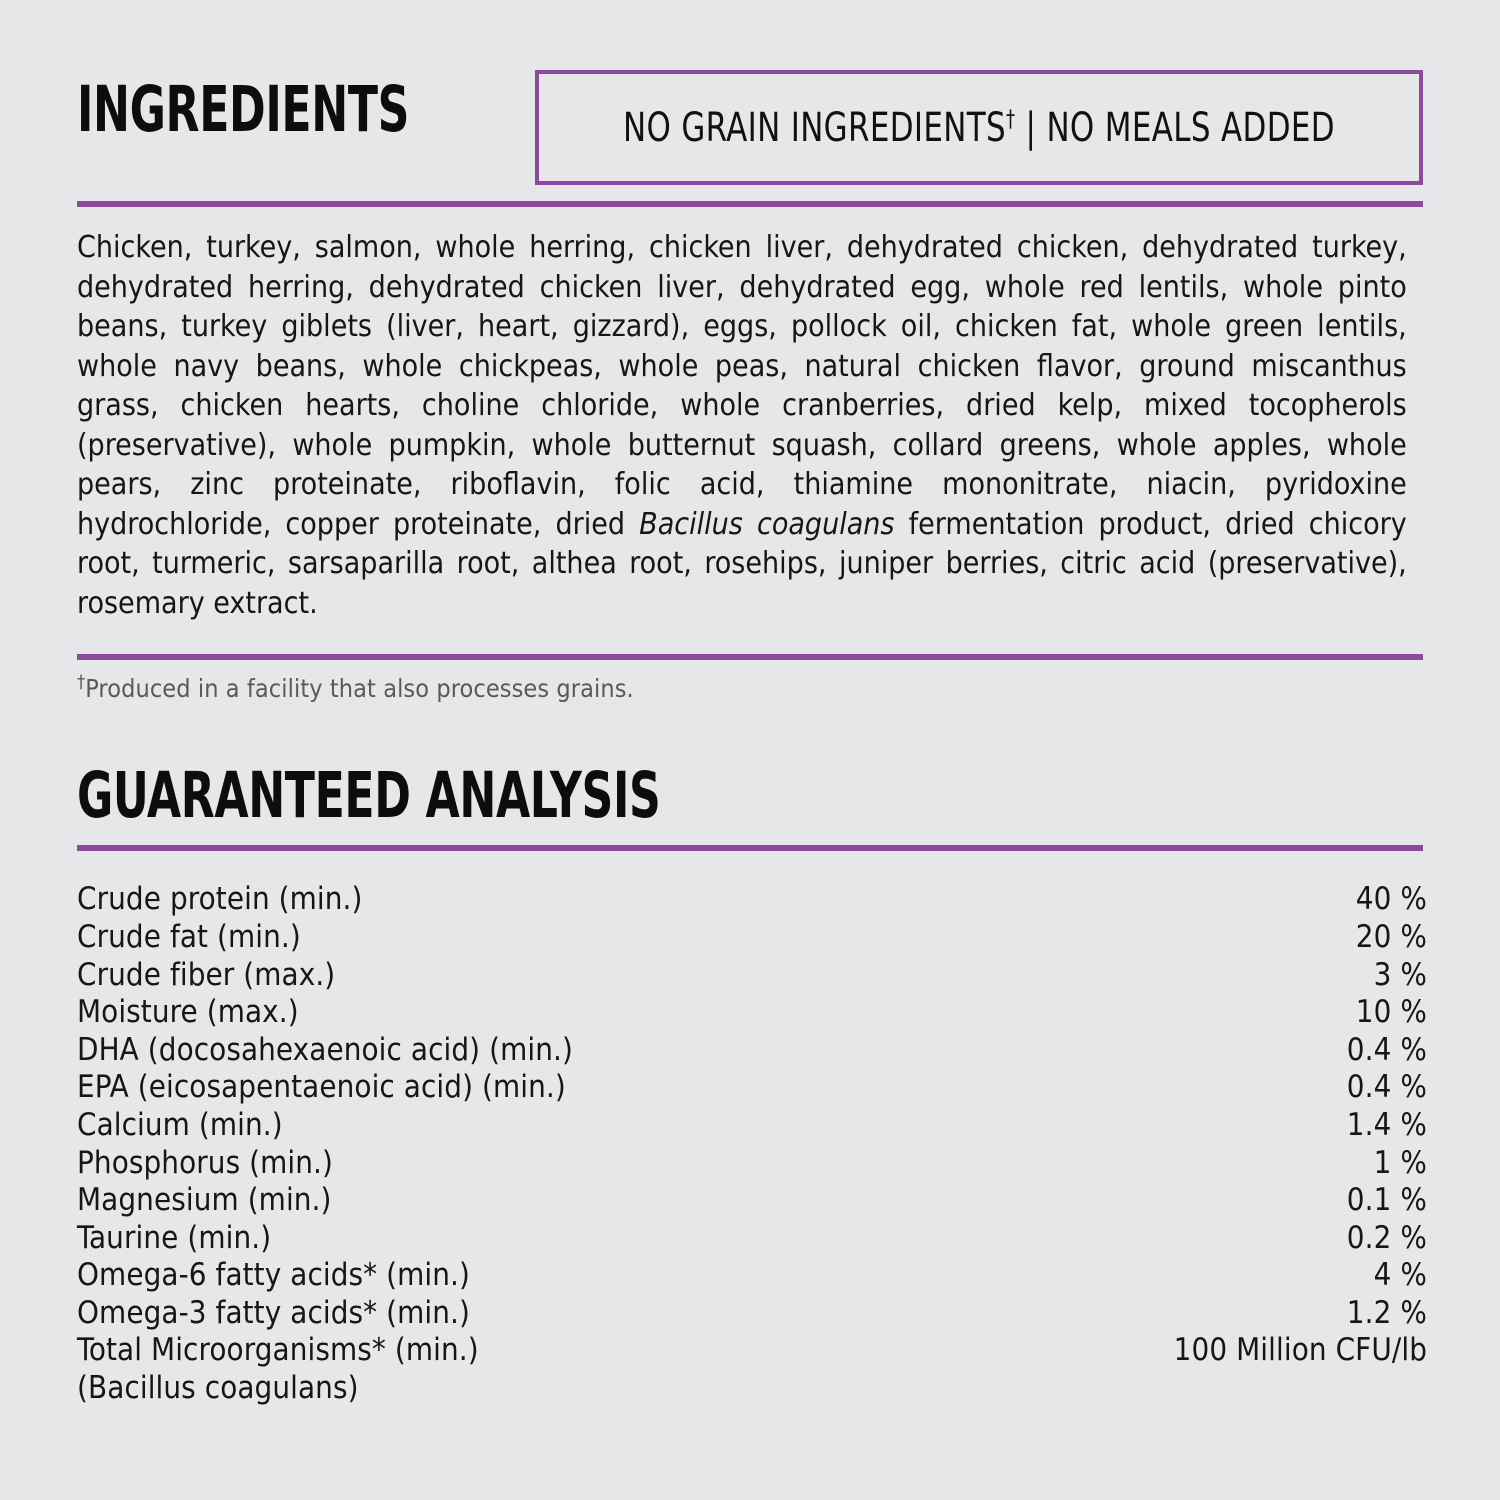  Describe the element at coordinates (752, 1314) in the screenshot. I see `table-row: Omega-3 fatty acids* (min.) 1.2 %` at that location.